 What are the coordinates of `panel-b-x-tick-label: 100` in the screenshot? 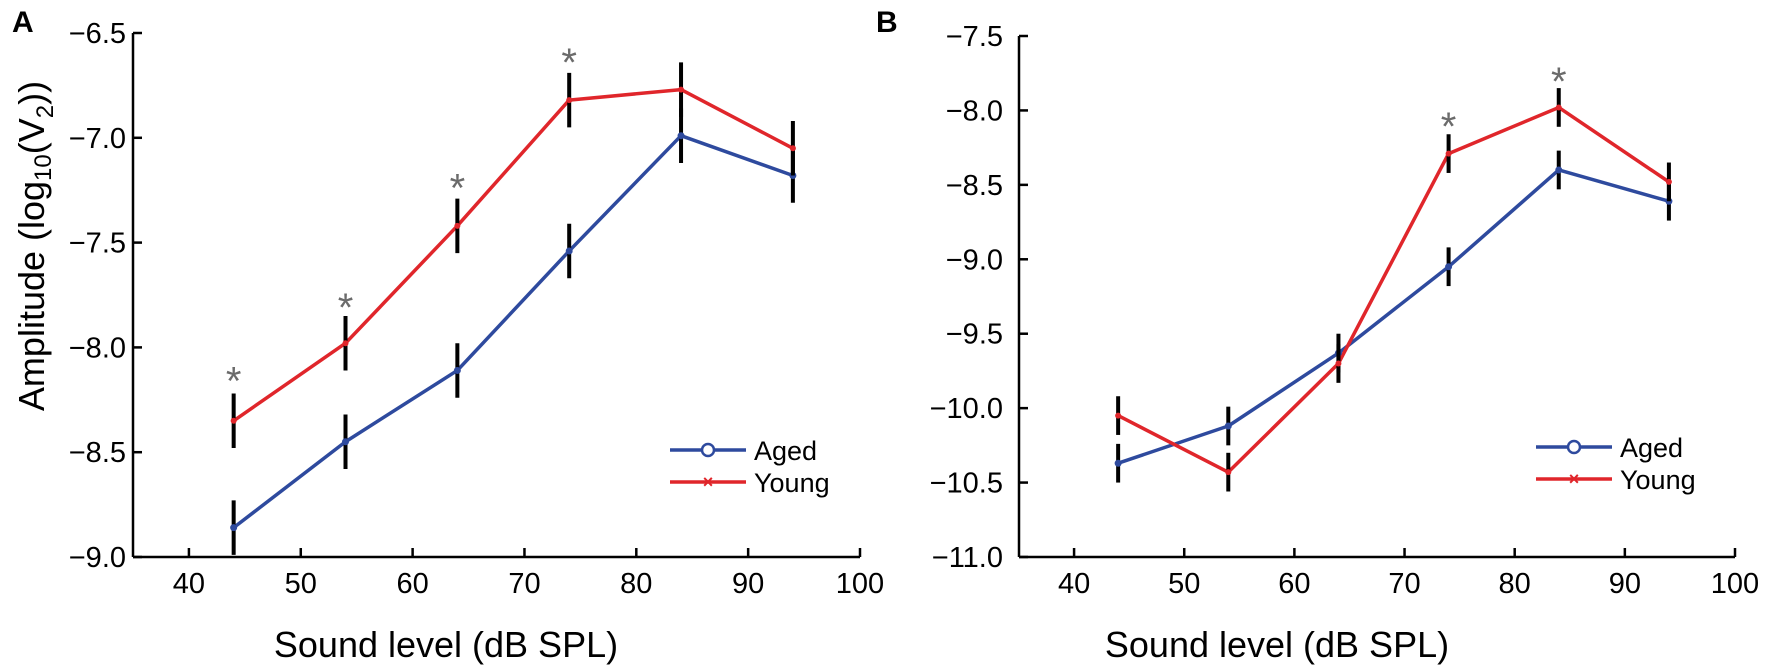 It's located at (1735, 584).